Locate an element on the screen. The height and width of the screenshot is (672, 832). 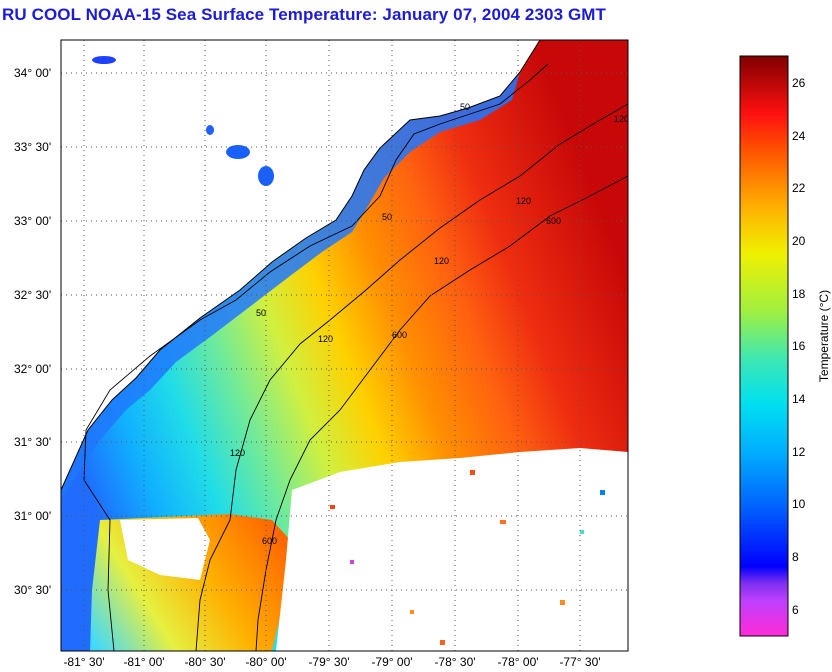
colorbar-tick: 20 is located at coordinates (799, 241).